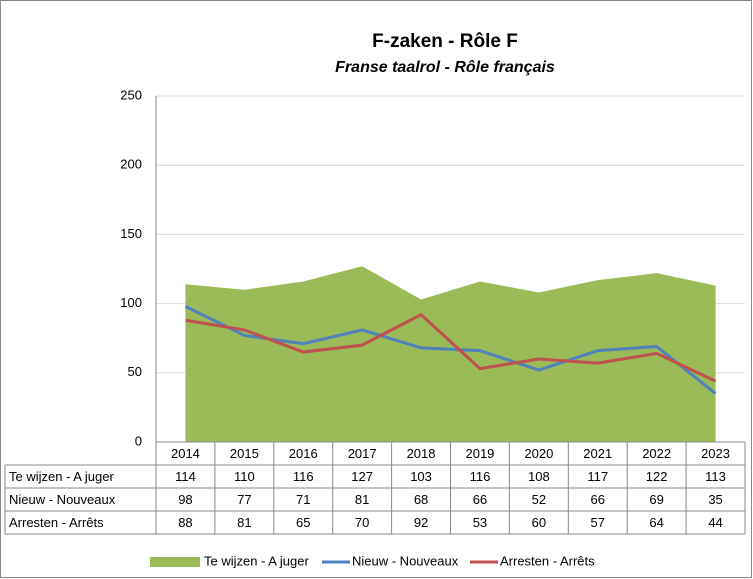 The width and height of the screenshot is (753, 579). What do you see at coordinates (539, 476) in the screenshot?
I see `table-cell: 108` at bounding box center [539, 476].